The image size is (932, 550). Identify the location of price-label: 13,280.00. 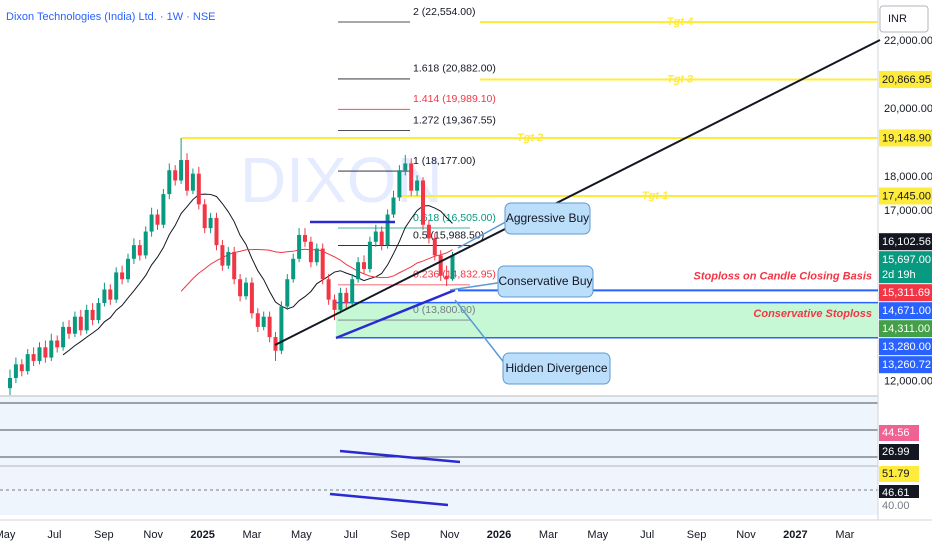
(906, 347).